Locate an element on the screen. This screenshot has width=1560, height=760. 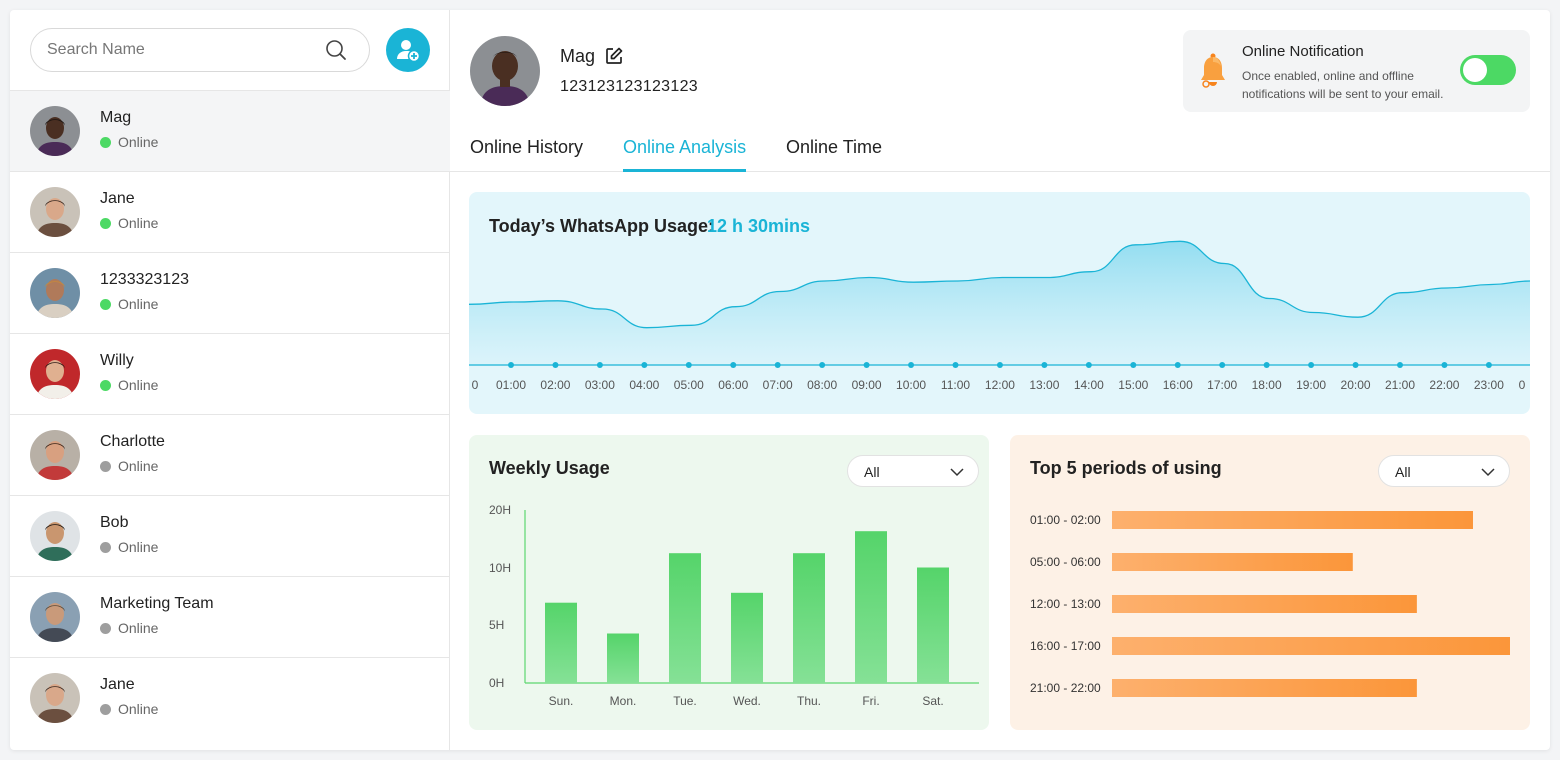
x-tick-label: 14:00 is located at coordinates (1089, 385).